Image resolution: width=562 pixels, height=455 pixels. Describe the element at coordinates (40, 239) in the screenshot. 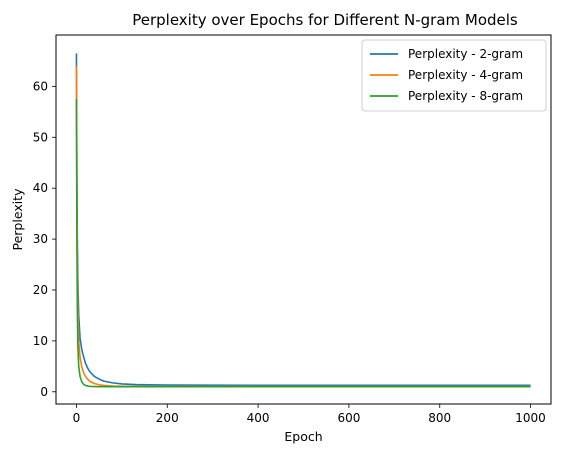

I see `y-tick-label: 30` at that location.